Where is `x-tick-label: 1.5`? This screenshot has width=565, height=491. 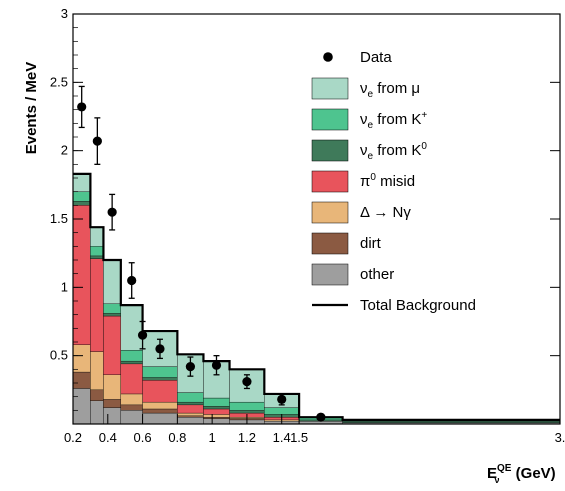 x-tick-label: 1.5 is located at coordinates (299, 437).